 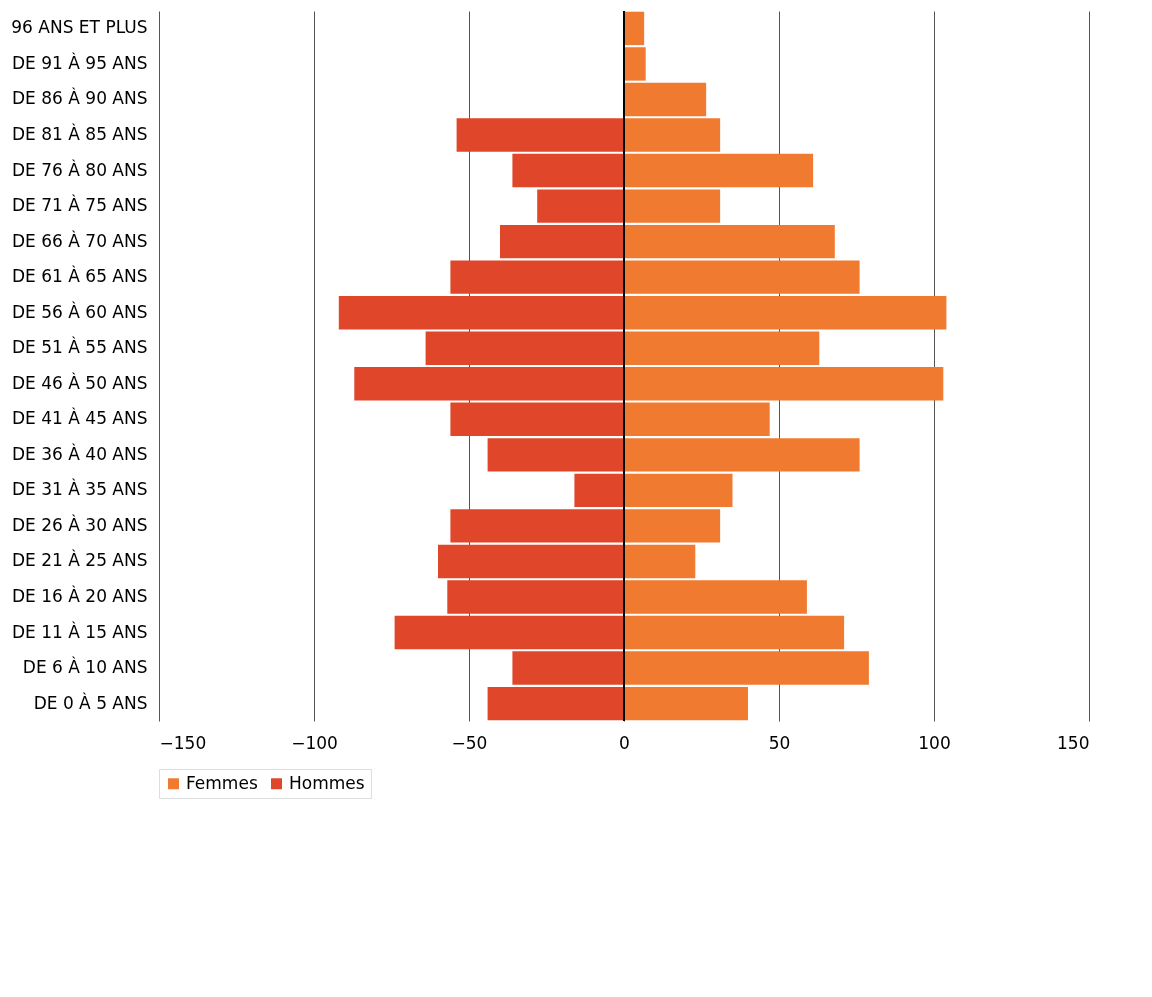 What do you see at coordinates (80, 382) in the screenshot?
I see `y-tick-label: DE 46 À 50 ANS` at bounding box center [80, 382].